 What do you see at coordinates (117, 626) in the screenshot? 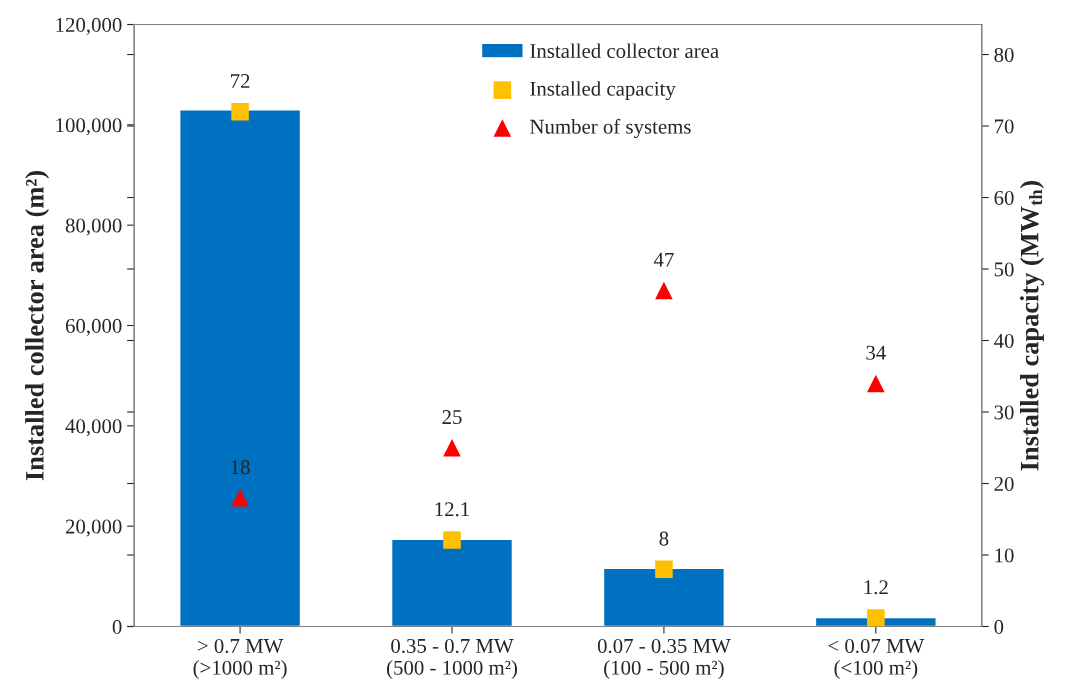
I see `y-tick-label: 0` at bounding box center [117, 626].